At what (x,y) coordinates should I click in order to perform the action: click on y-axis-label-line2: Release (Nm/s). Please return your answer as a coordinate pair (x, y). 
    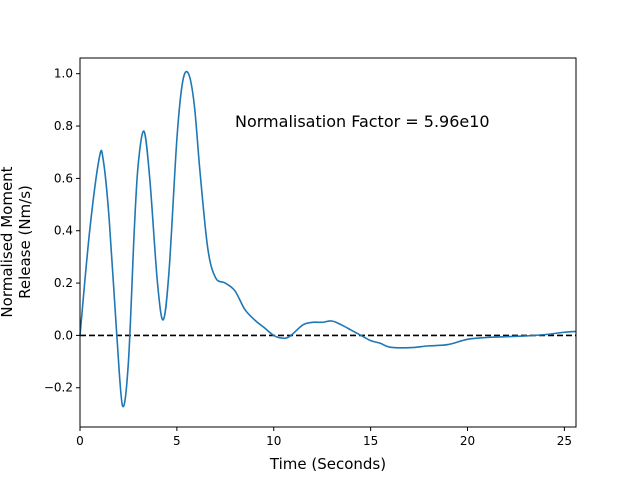
    Looking at the image, I should click on (25, 242).